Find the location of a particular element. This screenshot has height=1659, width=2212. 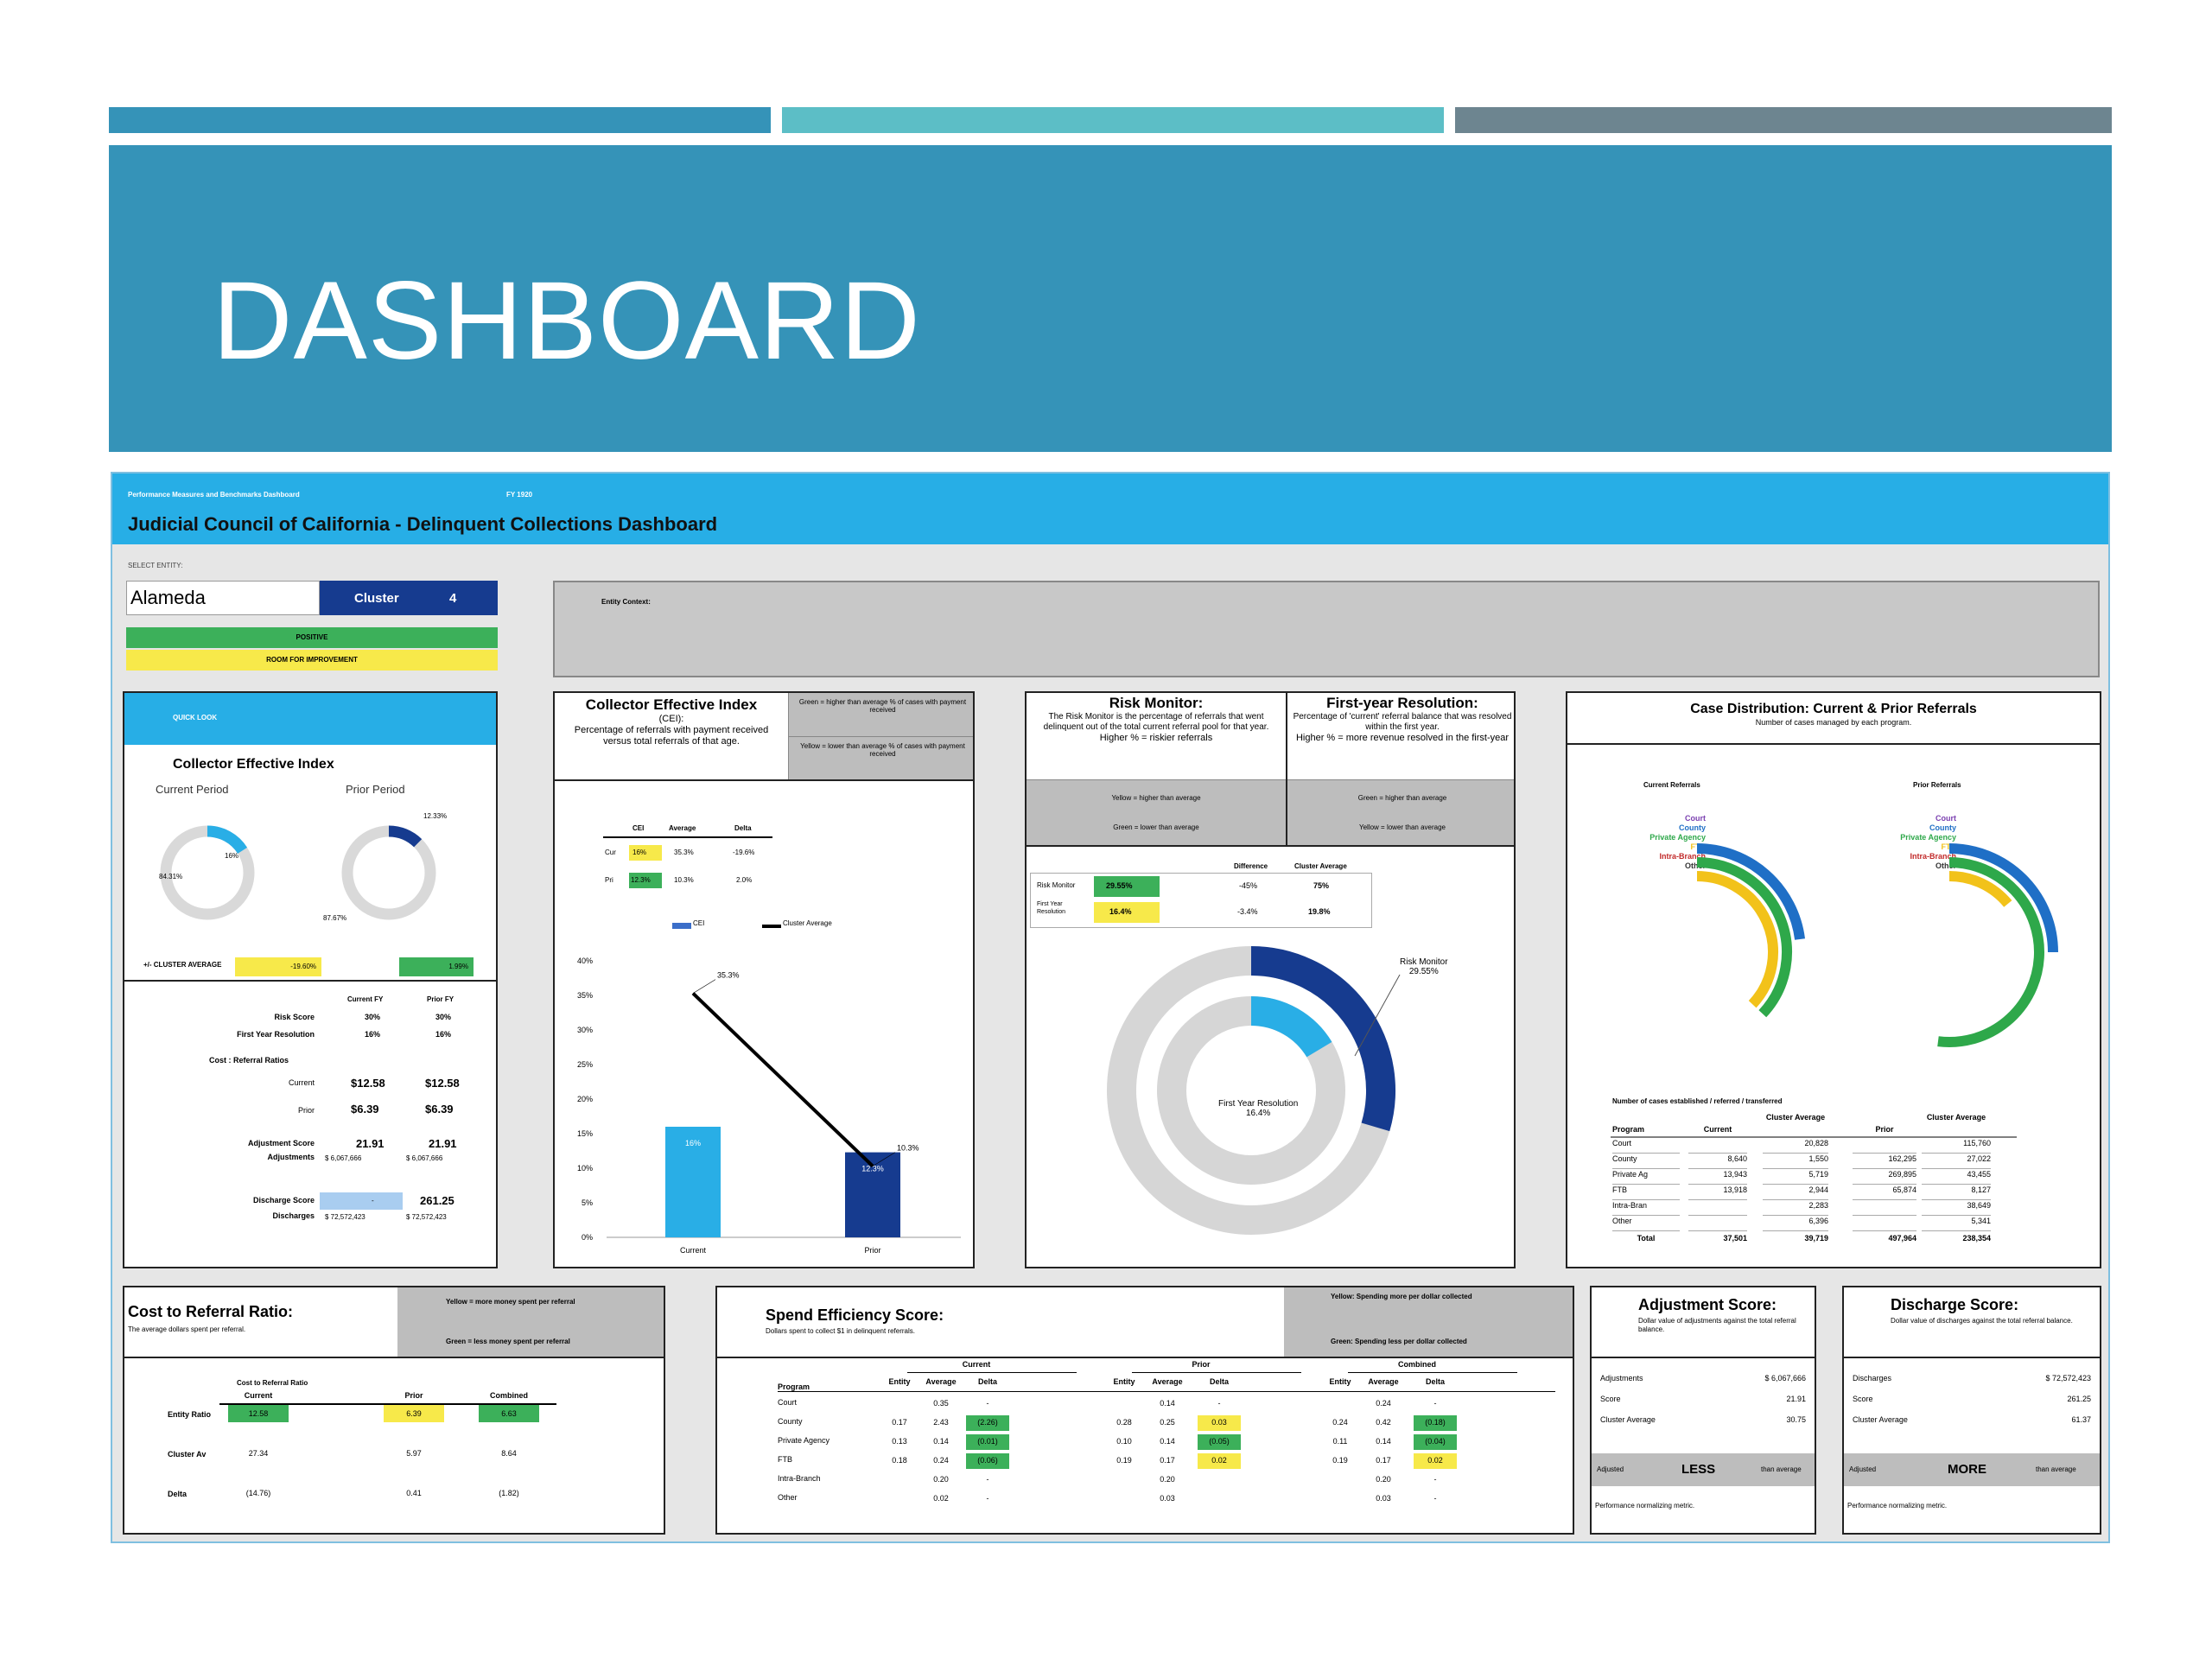

table-cell: (14.76) is located at coordinates (258, 1493).